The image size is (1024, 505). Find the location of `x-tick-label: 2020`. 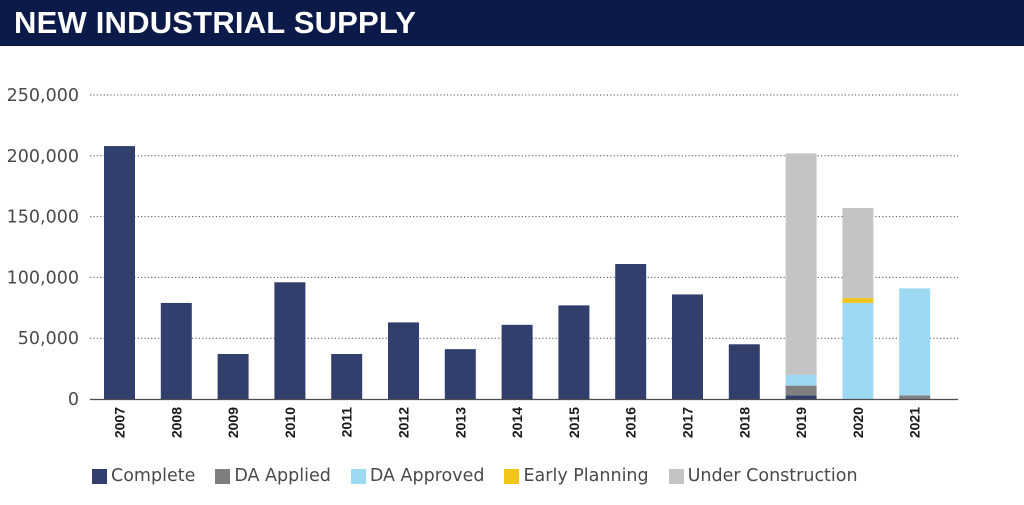

x-tick-label: 2020 is located at coordinates (858, 422).